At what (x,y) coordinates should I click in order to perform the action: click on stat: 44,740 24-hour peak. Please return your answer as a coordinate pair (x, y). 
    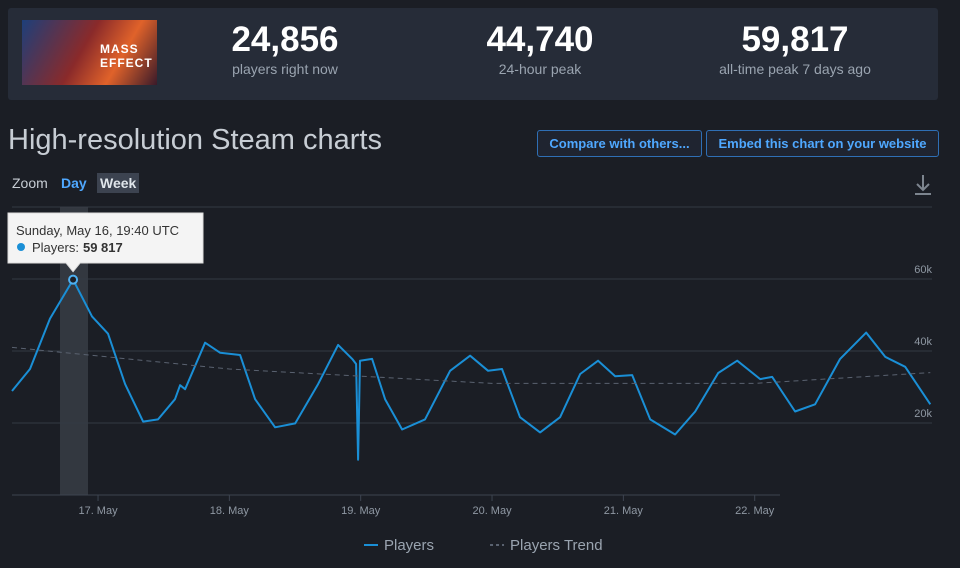
    Looking at the image, I should click on (540, 49).